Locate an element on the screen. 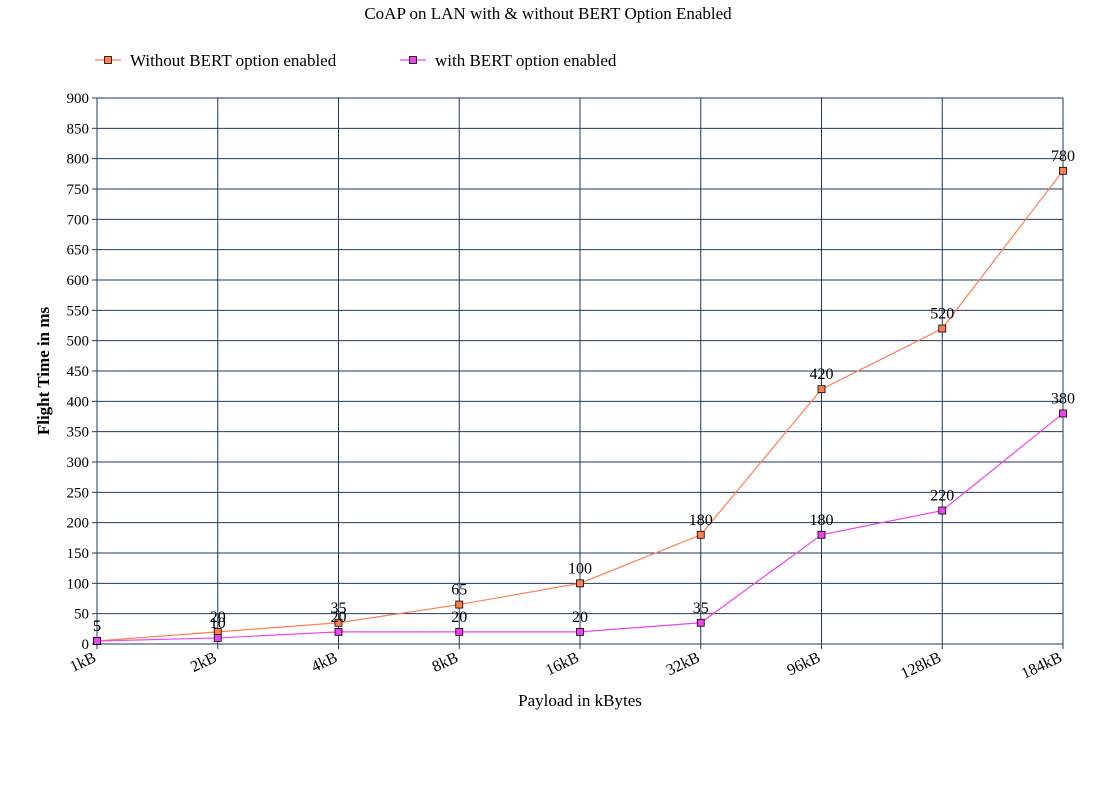  x-tick-label: 16kB is located at coordinates (562, 664).